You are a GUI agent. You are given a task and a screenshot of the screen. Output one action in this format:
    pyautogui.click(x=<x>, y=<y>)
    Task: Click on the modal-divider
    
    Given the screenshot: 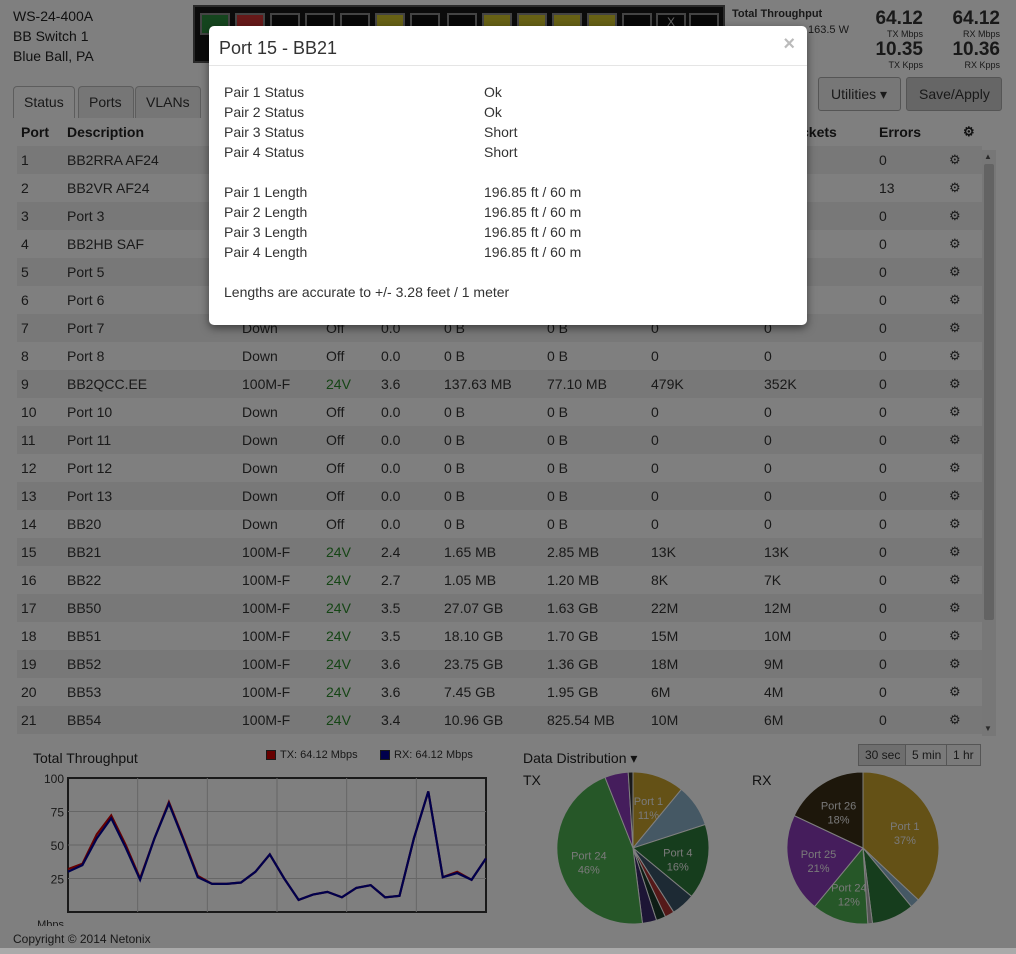 What is the action you would take?
    pyautogui.click(x=508, y=65)
    